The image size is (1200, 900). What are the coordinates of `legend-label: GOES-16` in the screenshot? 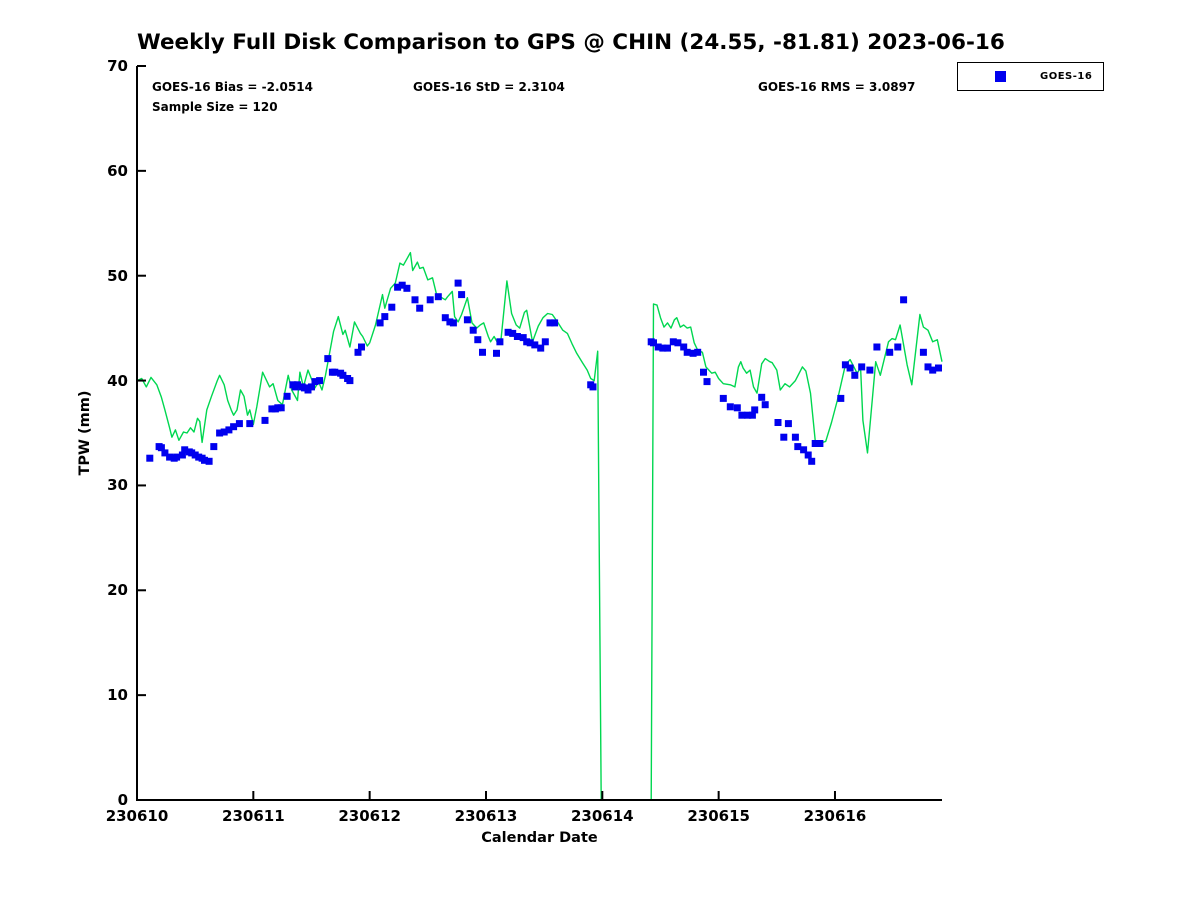 It's located at (1066, 76).